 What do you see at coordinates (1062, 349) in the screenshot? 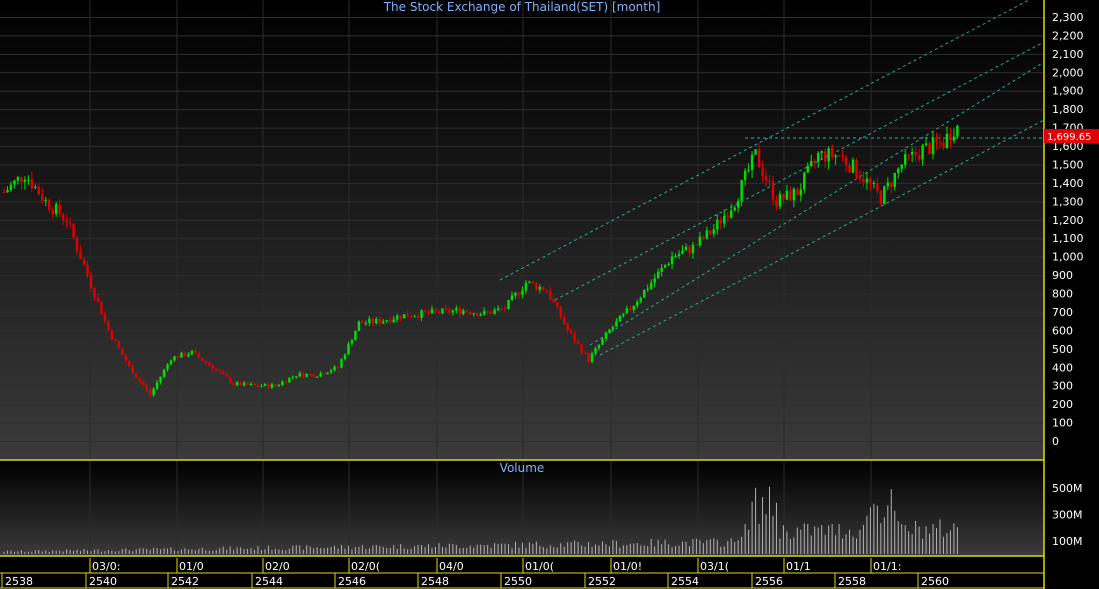
I see `y-tick-label: 500` at bounding box center [1062, 349].